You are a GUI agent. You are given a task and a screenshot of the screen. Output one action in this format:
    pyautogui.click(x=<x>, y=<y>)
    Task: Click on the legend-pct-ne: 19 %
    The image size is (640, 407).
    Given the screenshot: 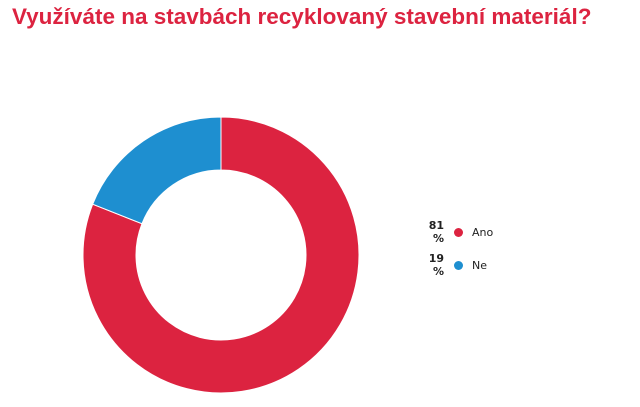 What is the action you would take?
    pyautogui.click(x=436, y=265)
    